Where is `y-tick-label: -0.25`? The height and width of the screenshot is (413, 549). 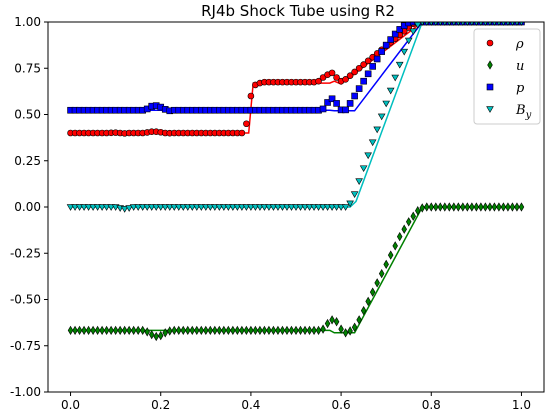
y-tick-label: -0.25 is located at coordinates (25, 253).